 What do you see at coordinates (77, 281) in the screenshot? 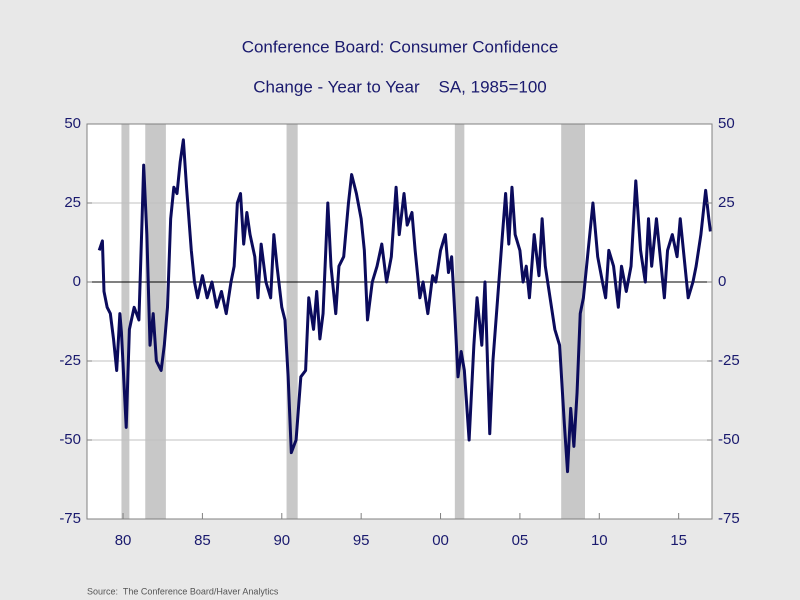
I see `y-tick-label: 0` at bounding box center [77, 281].